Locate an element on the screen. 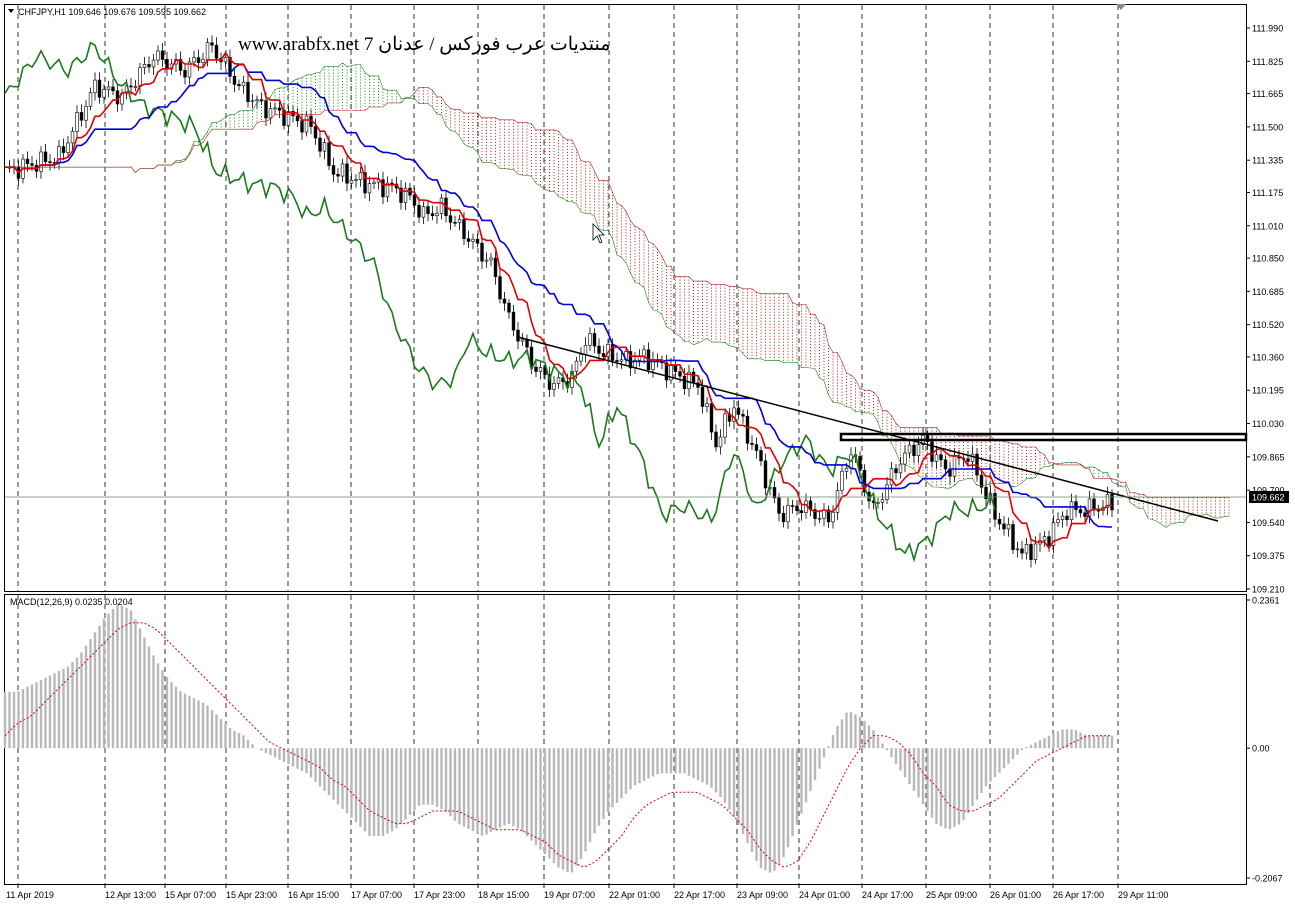 The image size is (1295, 913). x-tick-label: 23 Apr 09:00 is located at coordinates (762, 895).